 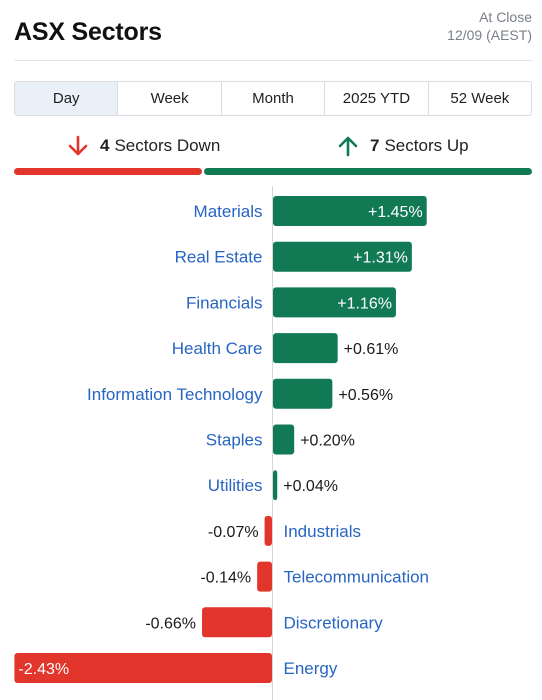 What do you see at coordinates (167, 145) in the screenshot?
I see `sectors-down-text: Sectors Down` at bounding box center [167, 145].